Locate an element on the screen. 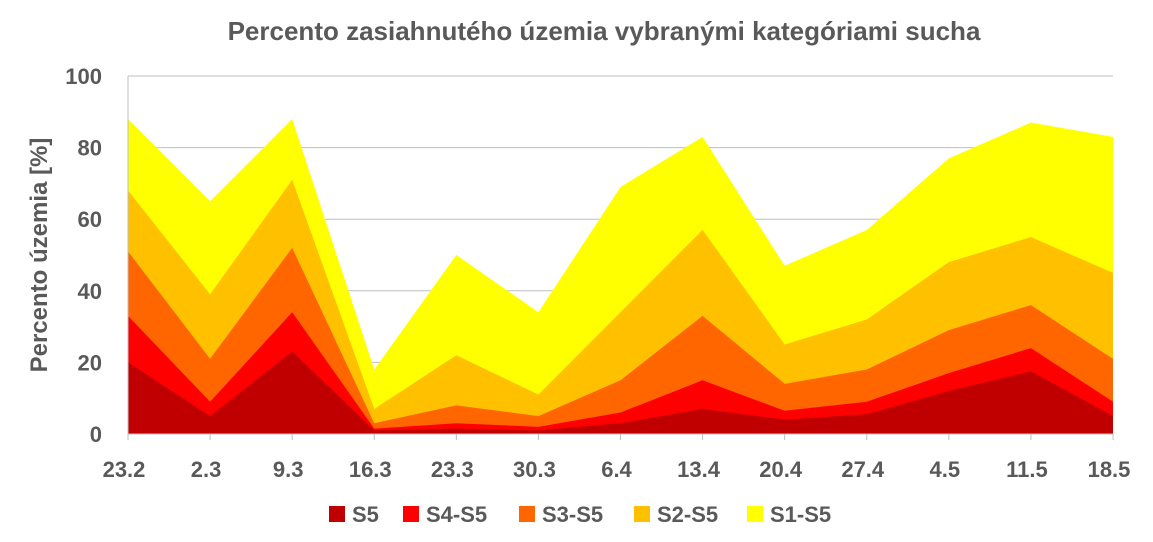  legend-label: S4-S5 is located at coordinates (456, 514).